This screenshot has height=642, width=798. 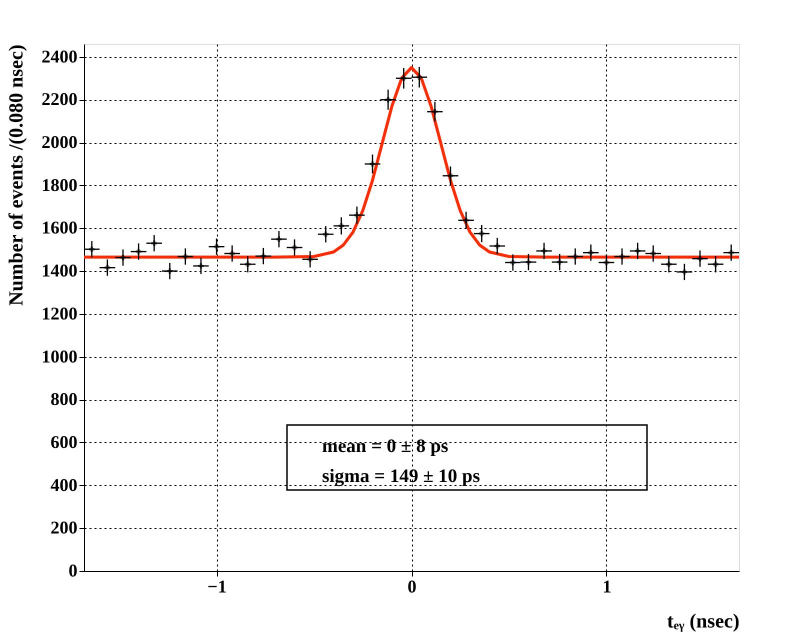 I want to click on y-tick-label: 2400, so click(x=60, y=56).